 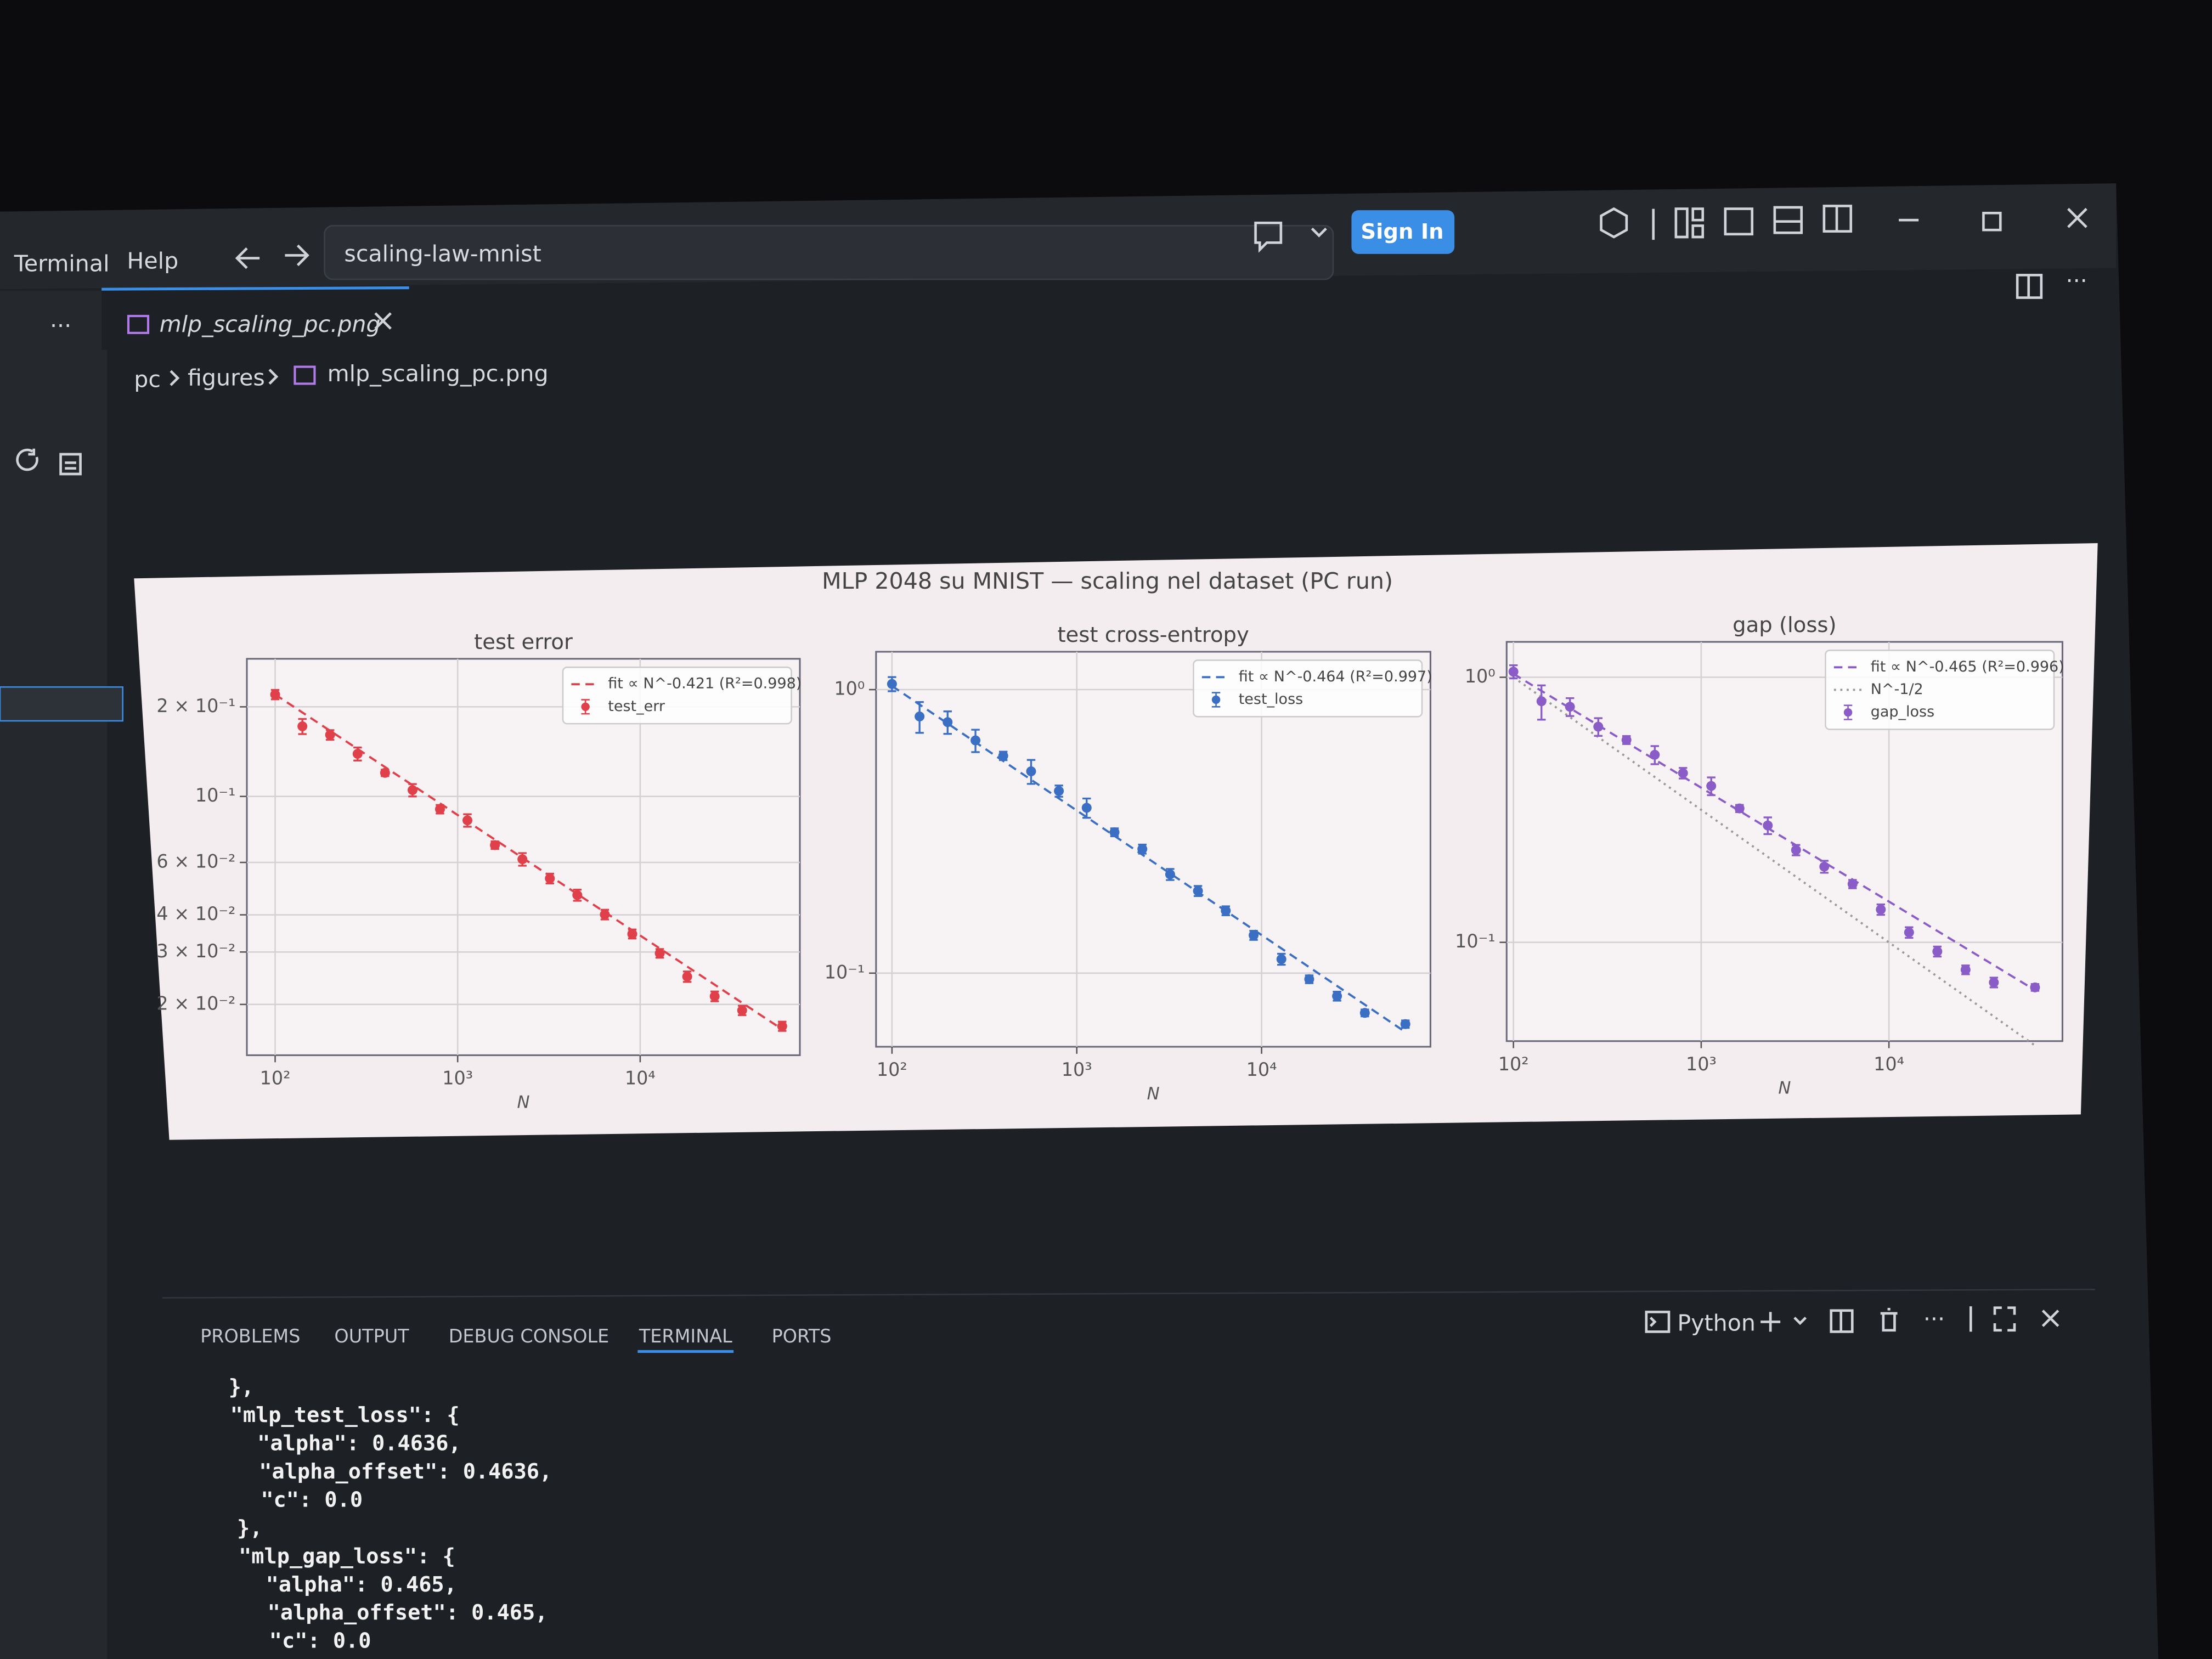 I want to click on chat-button, so click(x=1290, y=237).